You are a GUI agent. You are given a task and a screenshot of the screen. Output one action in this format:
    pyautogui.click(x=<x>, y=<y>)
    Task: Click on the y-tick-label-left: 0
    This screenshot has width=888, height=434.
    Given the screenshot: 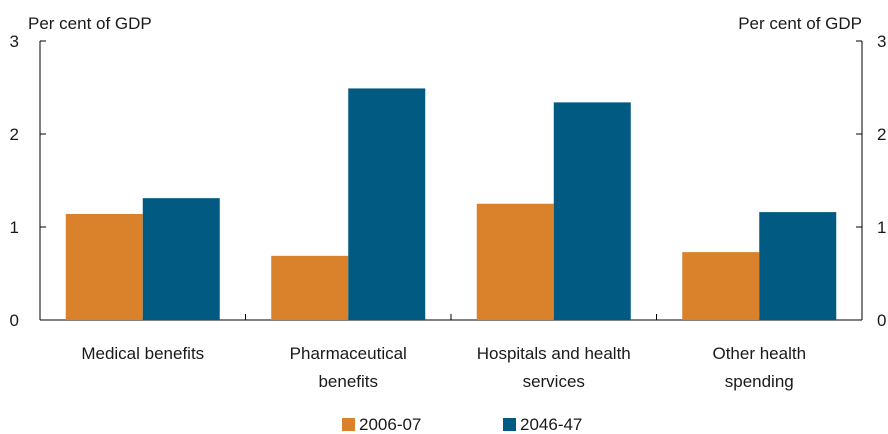 What is the action you would take?
    pyautogui.click(x=14, y=320)
    